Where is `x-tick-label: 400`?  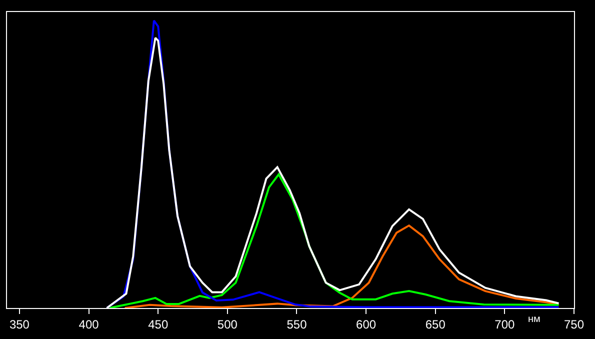 x-tick-label: 400 is located at coordinates (89, 324).